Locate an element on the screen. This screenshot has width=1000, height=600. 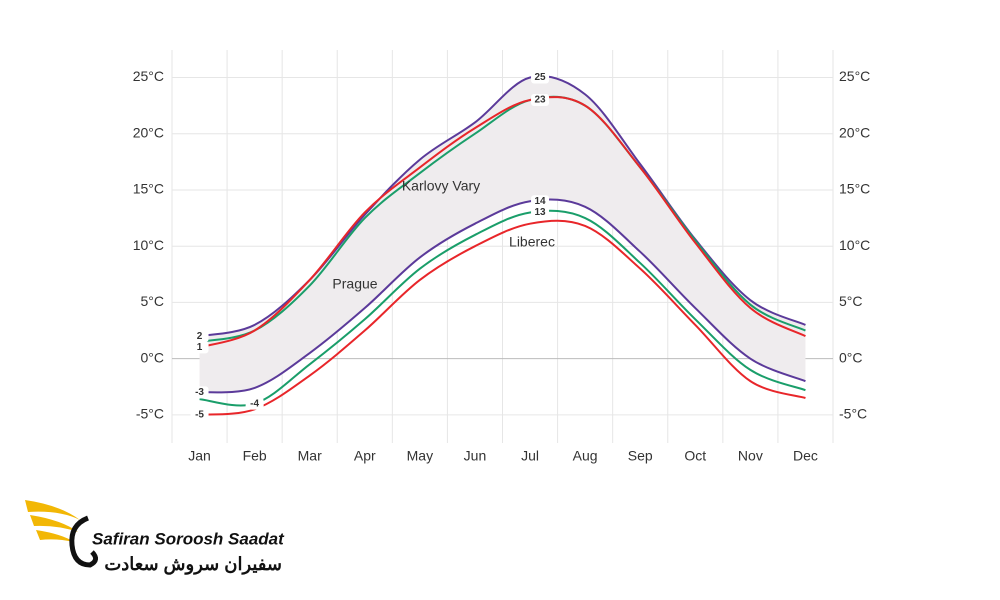
y2-tick-label: 0°C is located at coordinates (851, 357).